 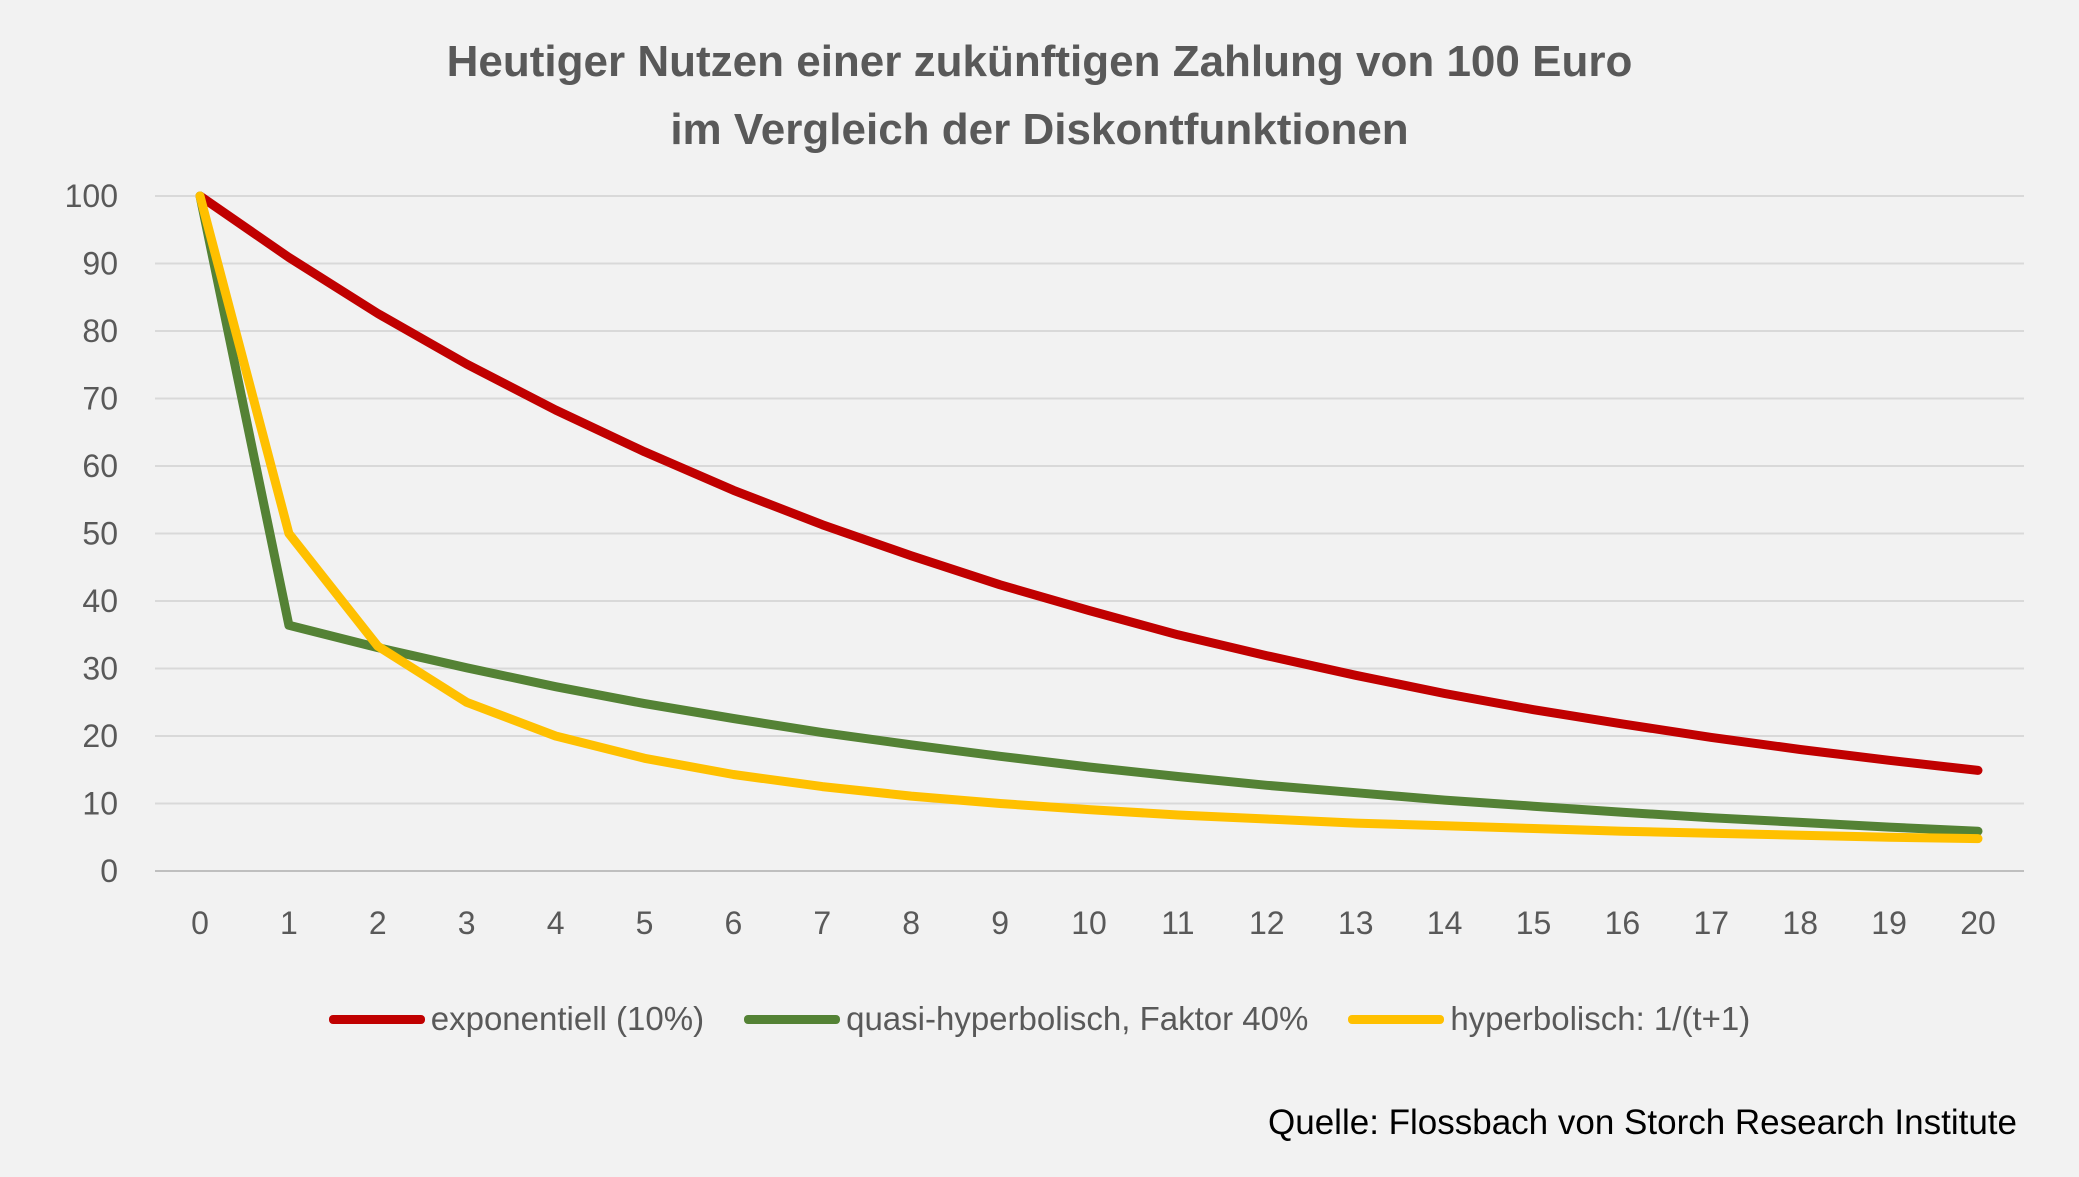 I want to click on x-tick-label: 4, so click(x=556, y=923).